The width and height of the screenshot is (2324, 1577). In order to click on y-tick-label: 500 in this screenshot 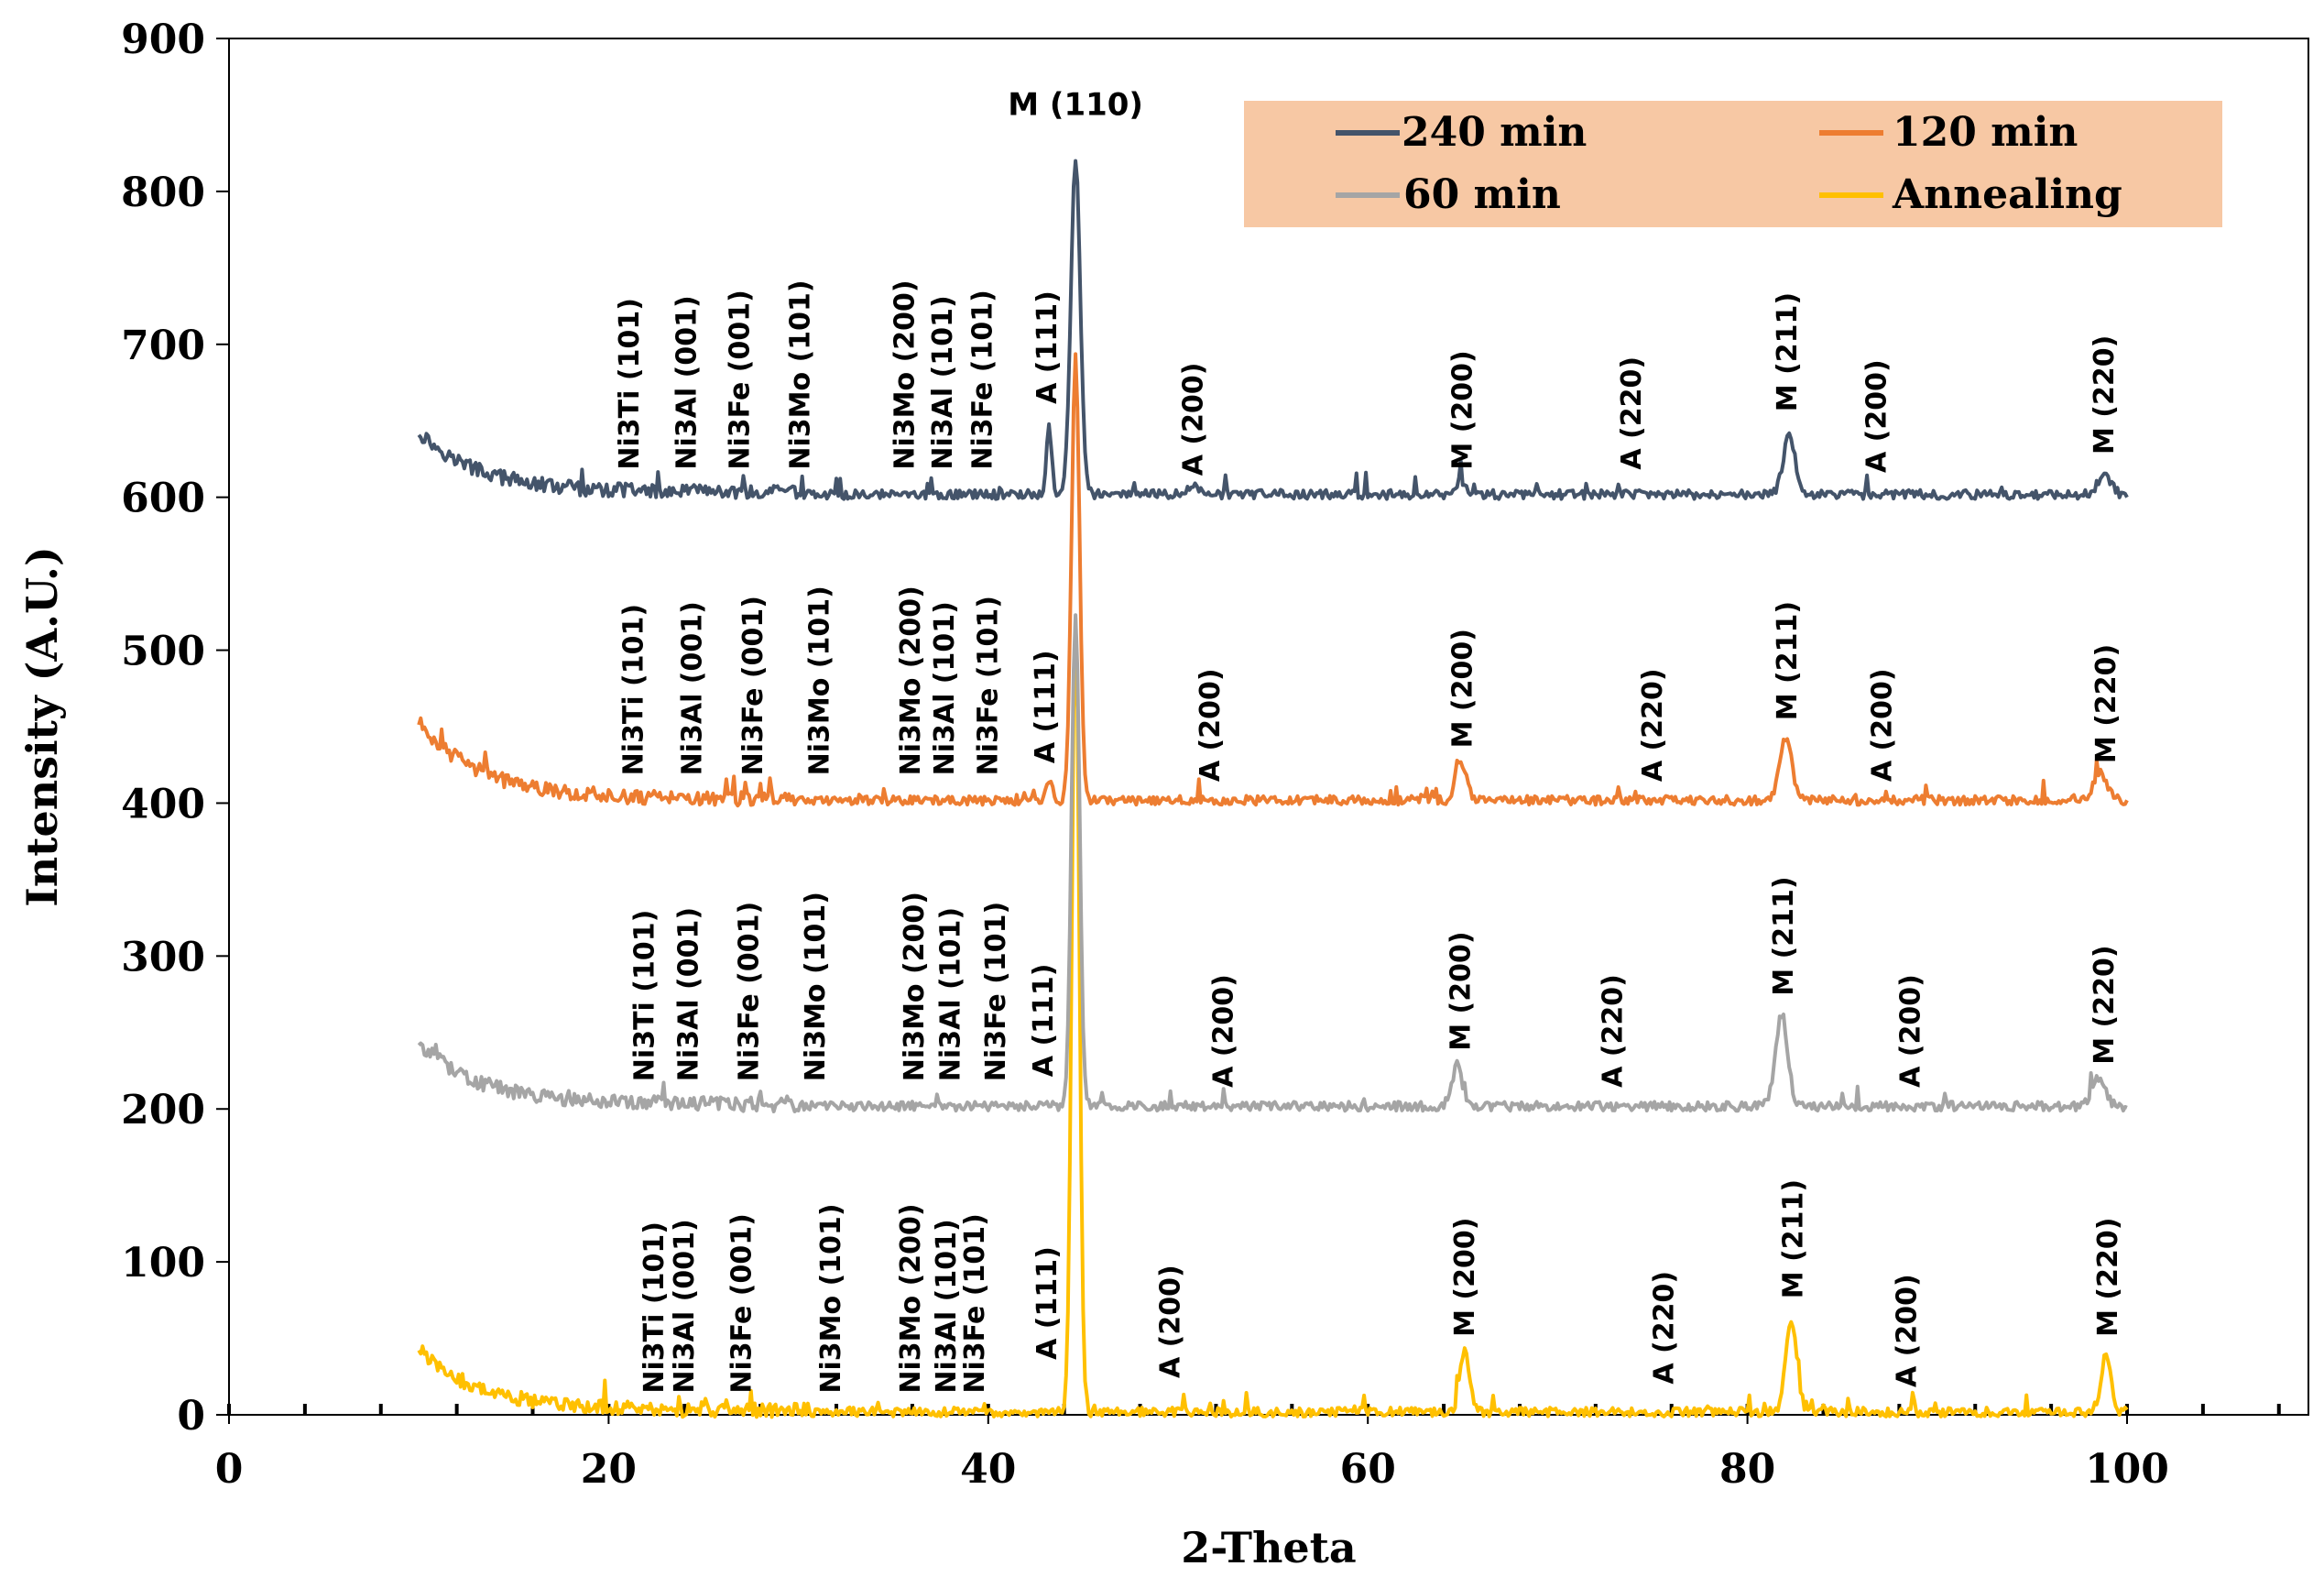, I will do `click(163, 652)`.